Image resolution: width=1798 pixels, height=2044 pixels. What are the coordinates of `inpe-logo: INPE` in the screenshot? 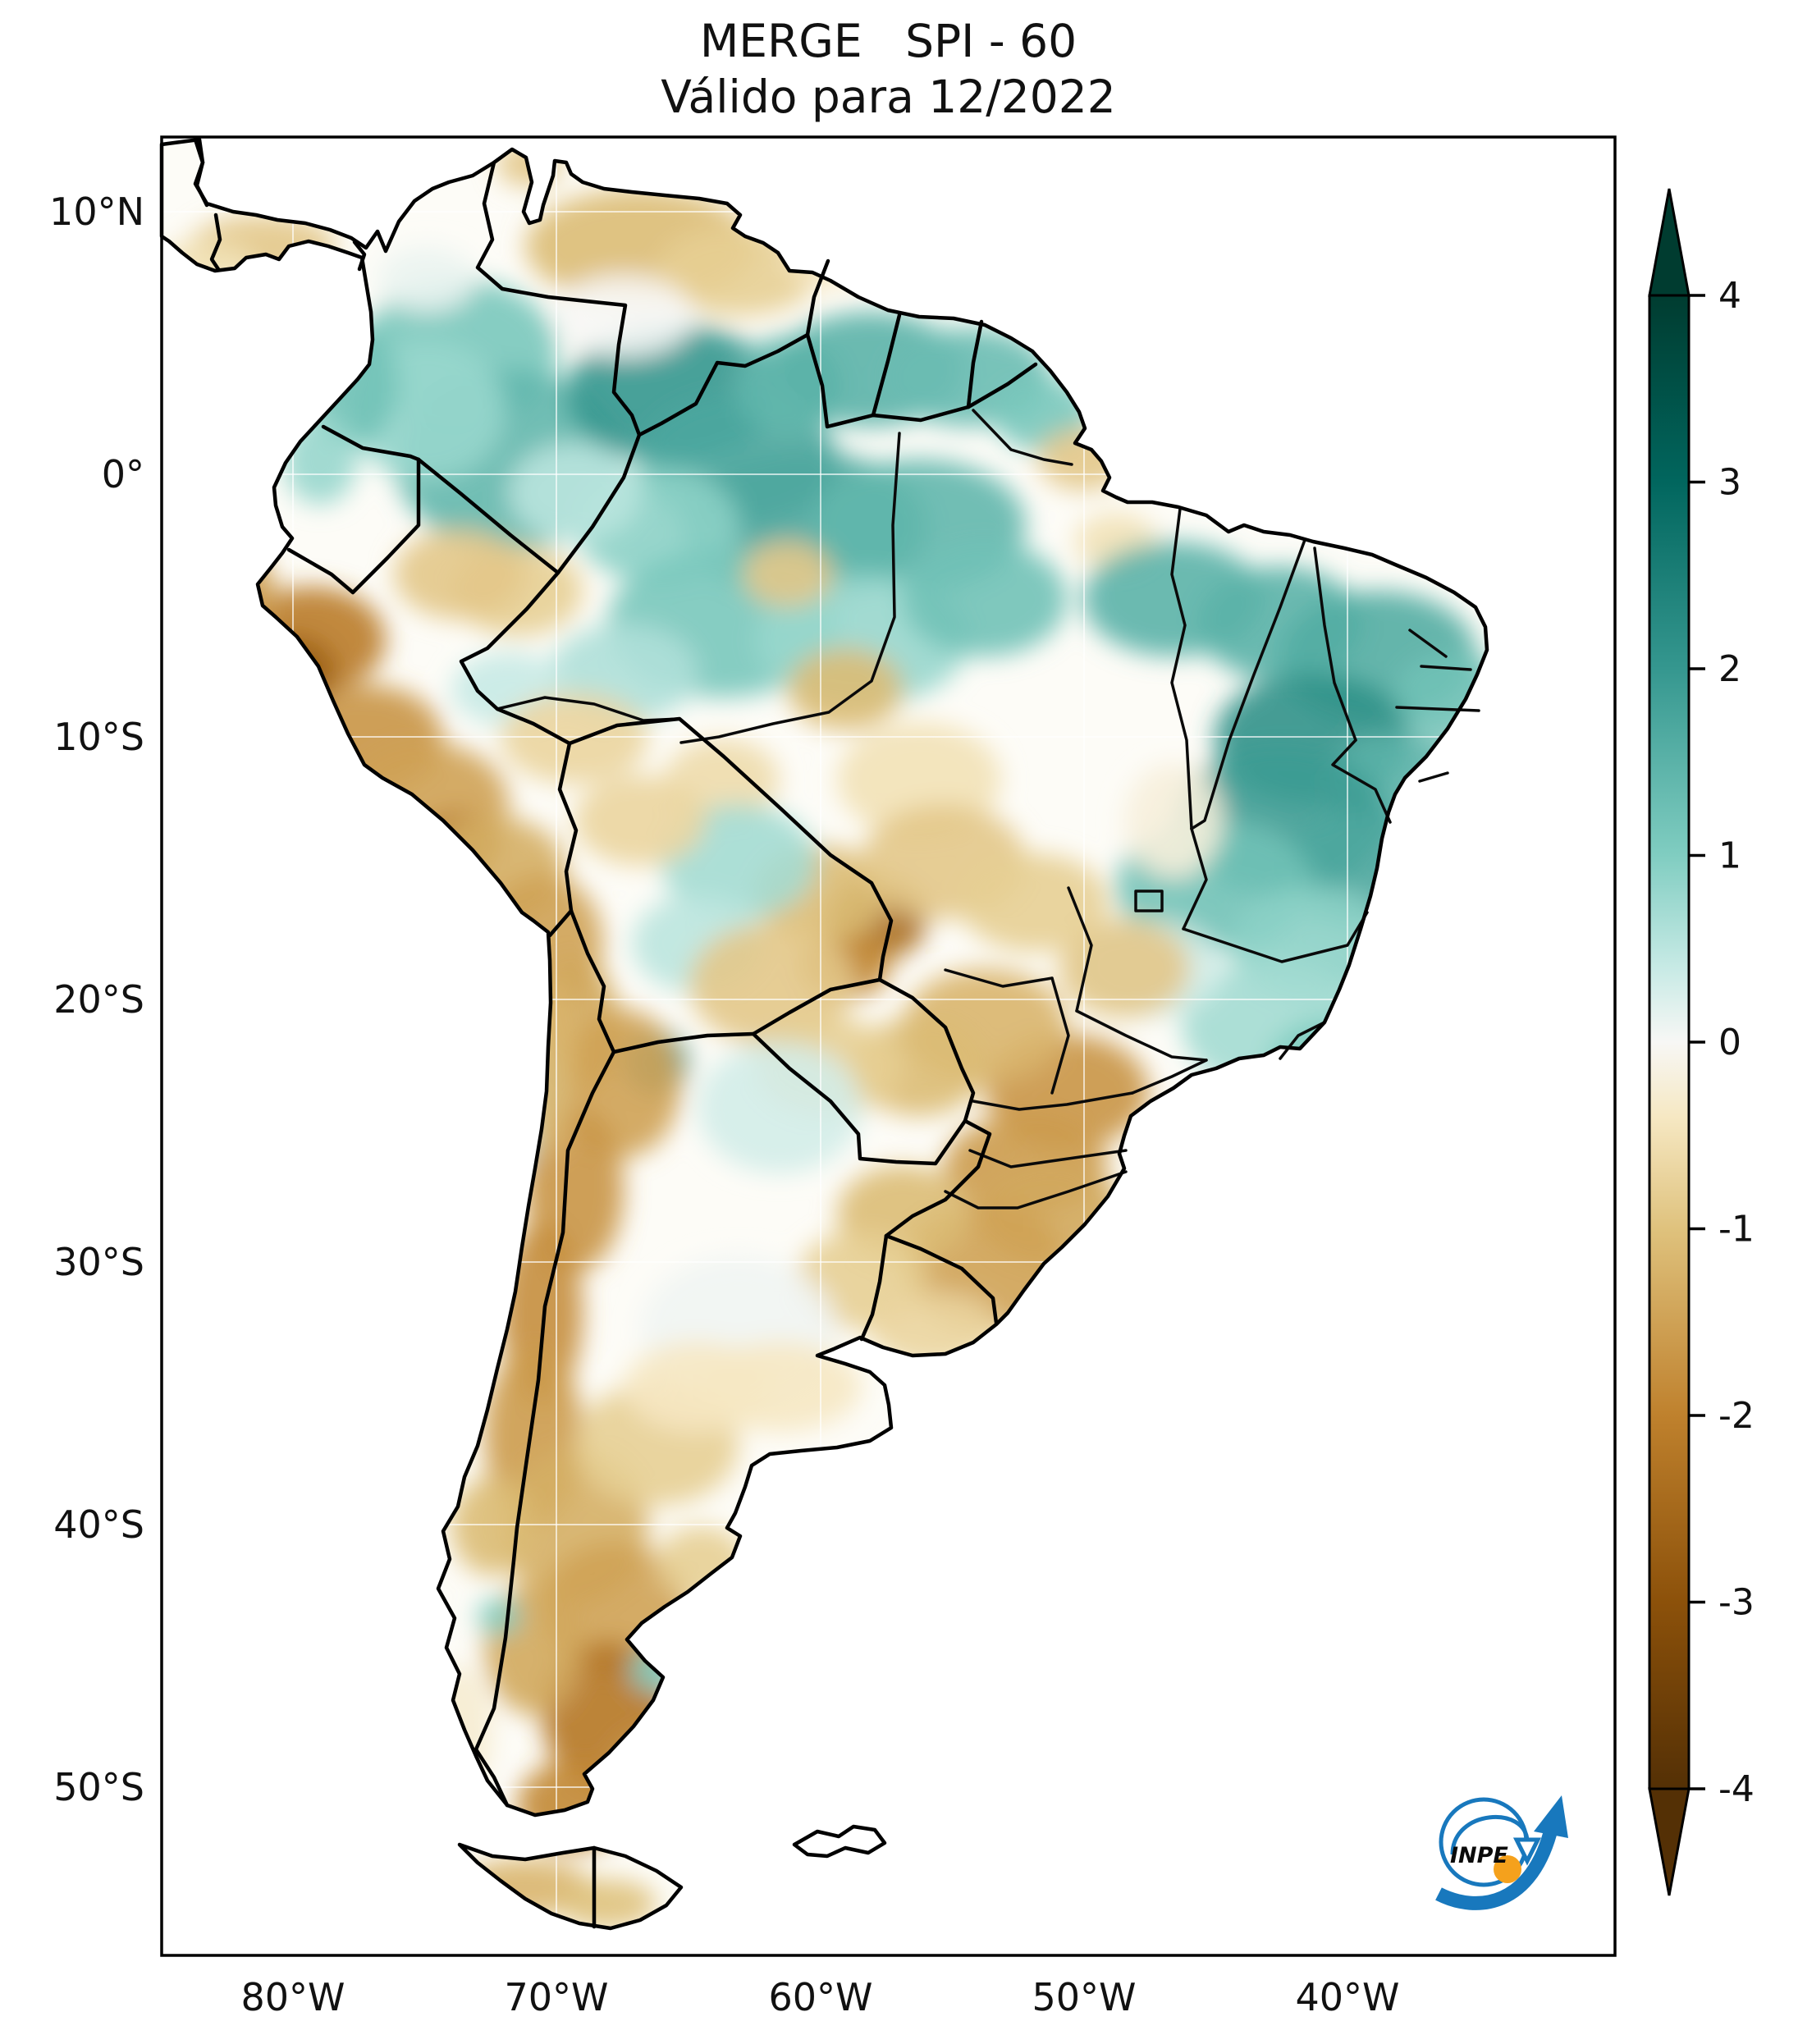 It's located at (1501, 1852).